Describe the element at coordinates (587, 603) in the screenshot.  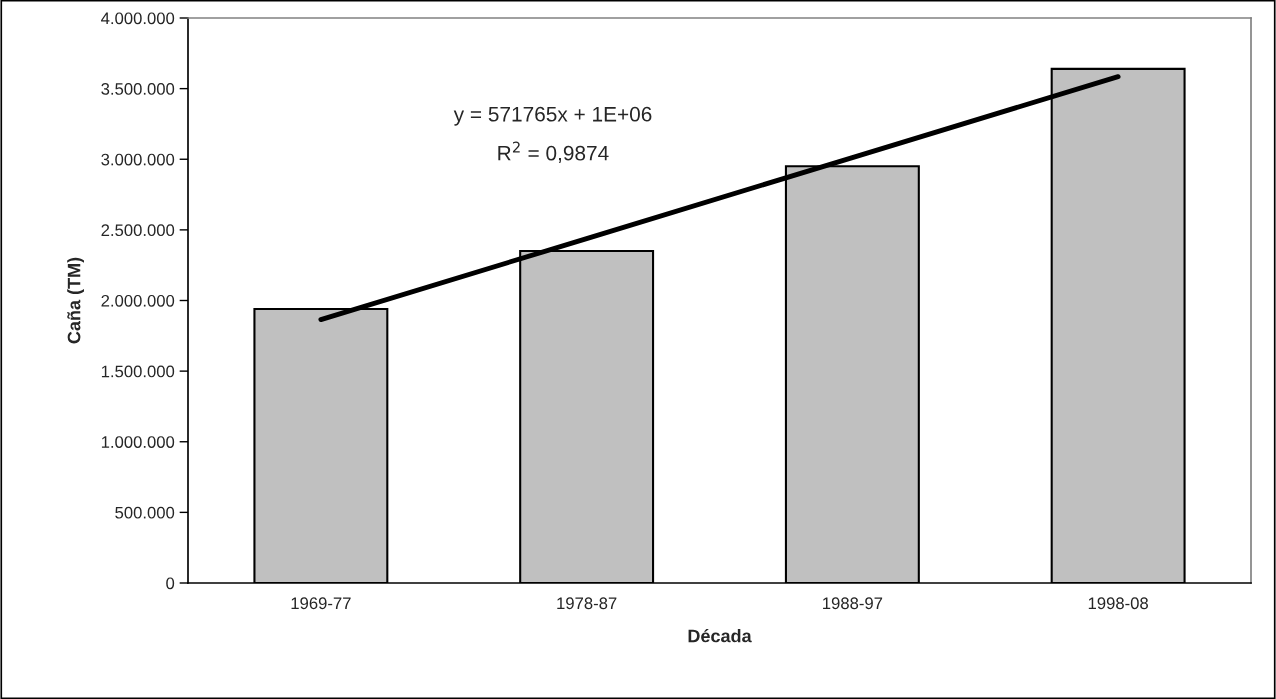
I see `x-tick-label: 1978-87` at that location.